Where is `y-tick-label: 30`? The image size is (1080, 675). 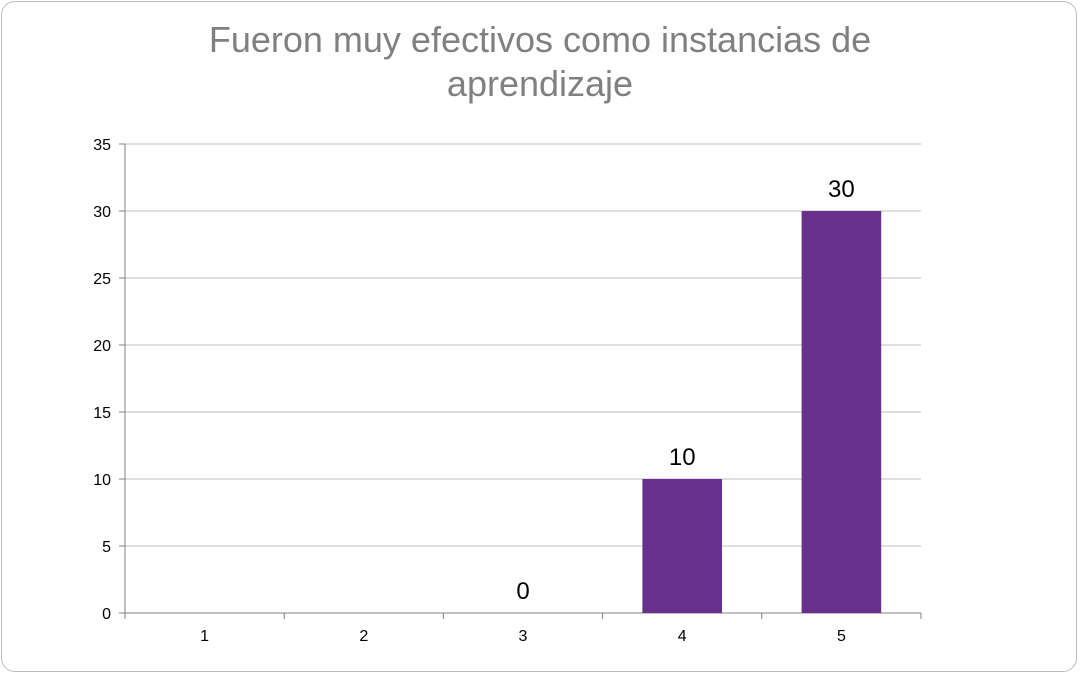
y-tick-label: 30 is located at coordinates (102, 212).